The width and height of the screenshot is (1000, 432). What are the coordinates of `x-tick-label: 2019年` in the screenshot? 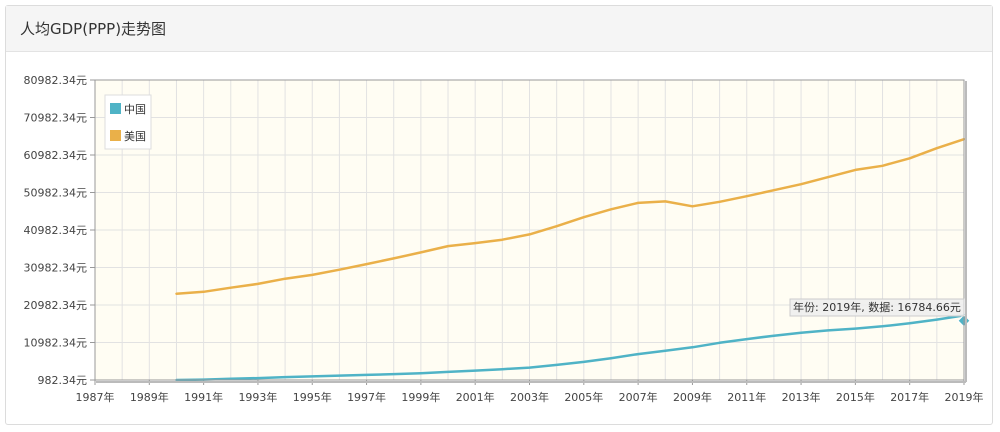 It's located at (964, 397).